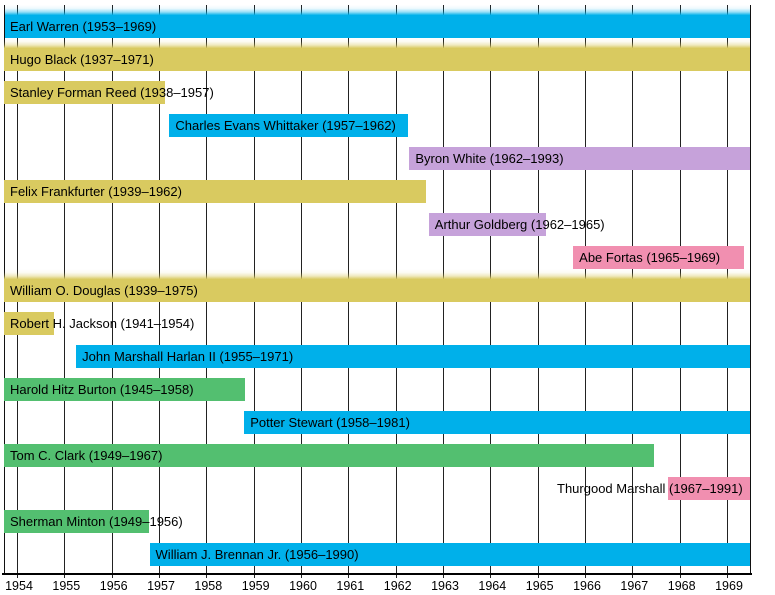  Describe the element at coordinates (96, 521) in the screenshot. I see `label-sherman-minton: Sherman Minton (1949–1956)` at that location.